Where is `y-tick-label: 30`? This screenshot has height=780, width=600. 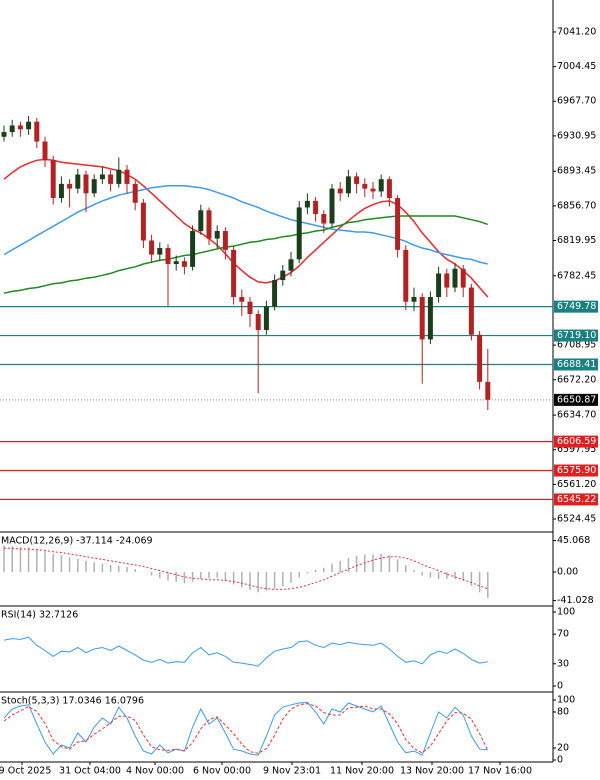 y-tick-label: 30 is located at coordinates (563, 663).